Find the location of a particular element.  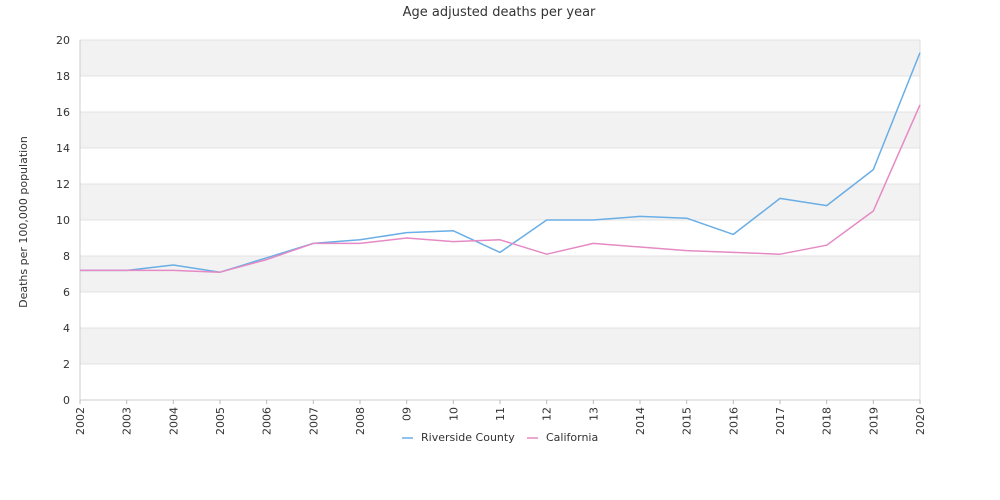

y-tick-label: 0 is located at coordinates (66, 400).